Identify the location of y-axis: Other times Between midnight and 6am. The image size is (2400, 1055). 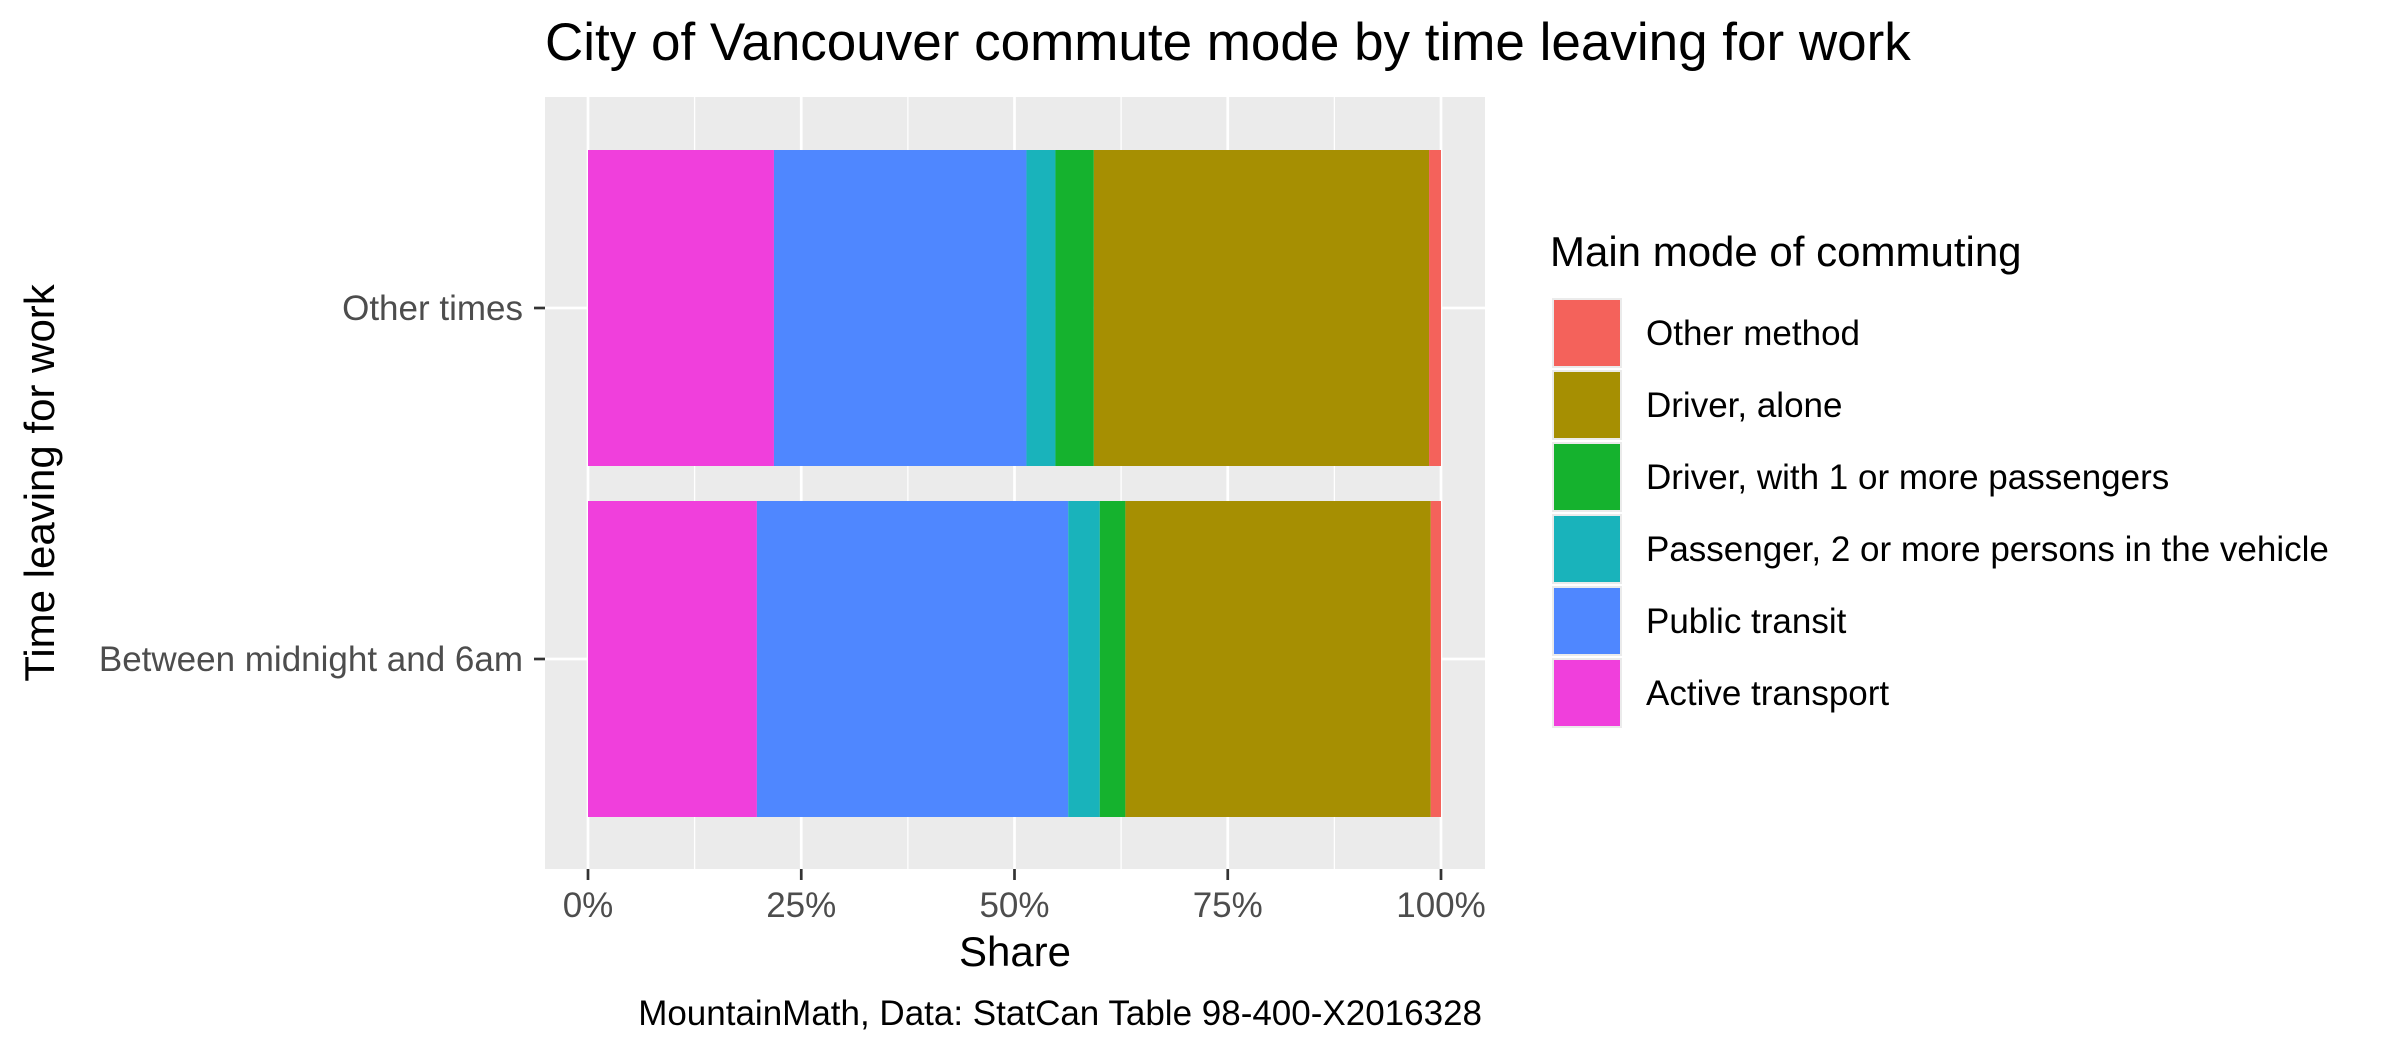
(322, 484).